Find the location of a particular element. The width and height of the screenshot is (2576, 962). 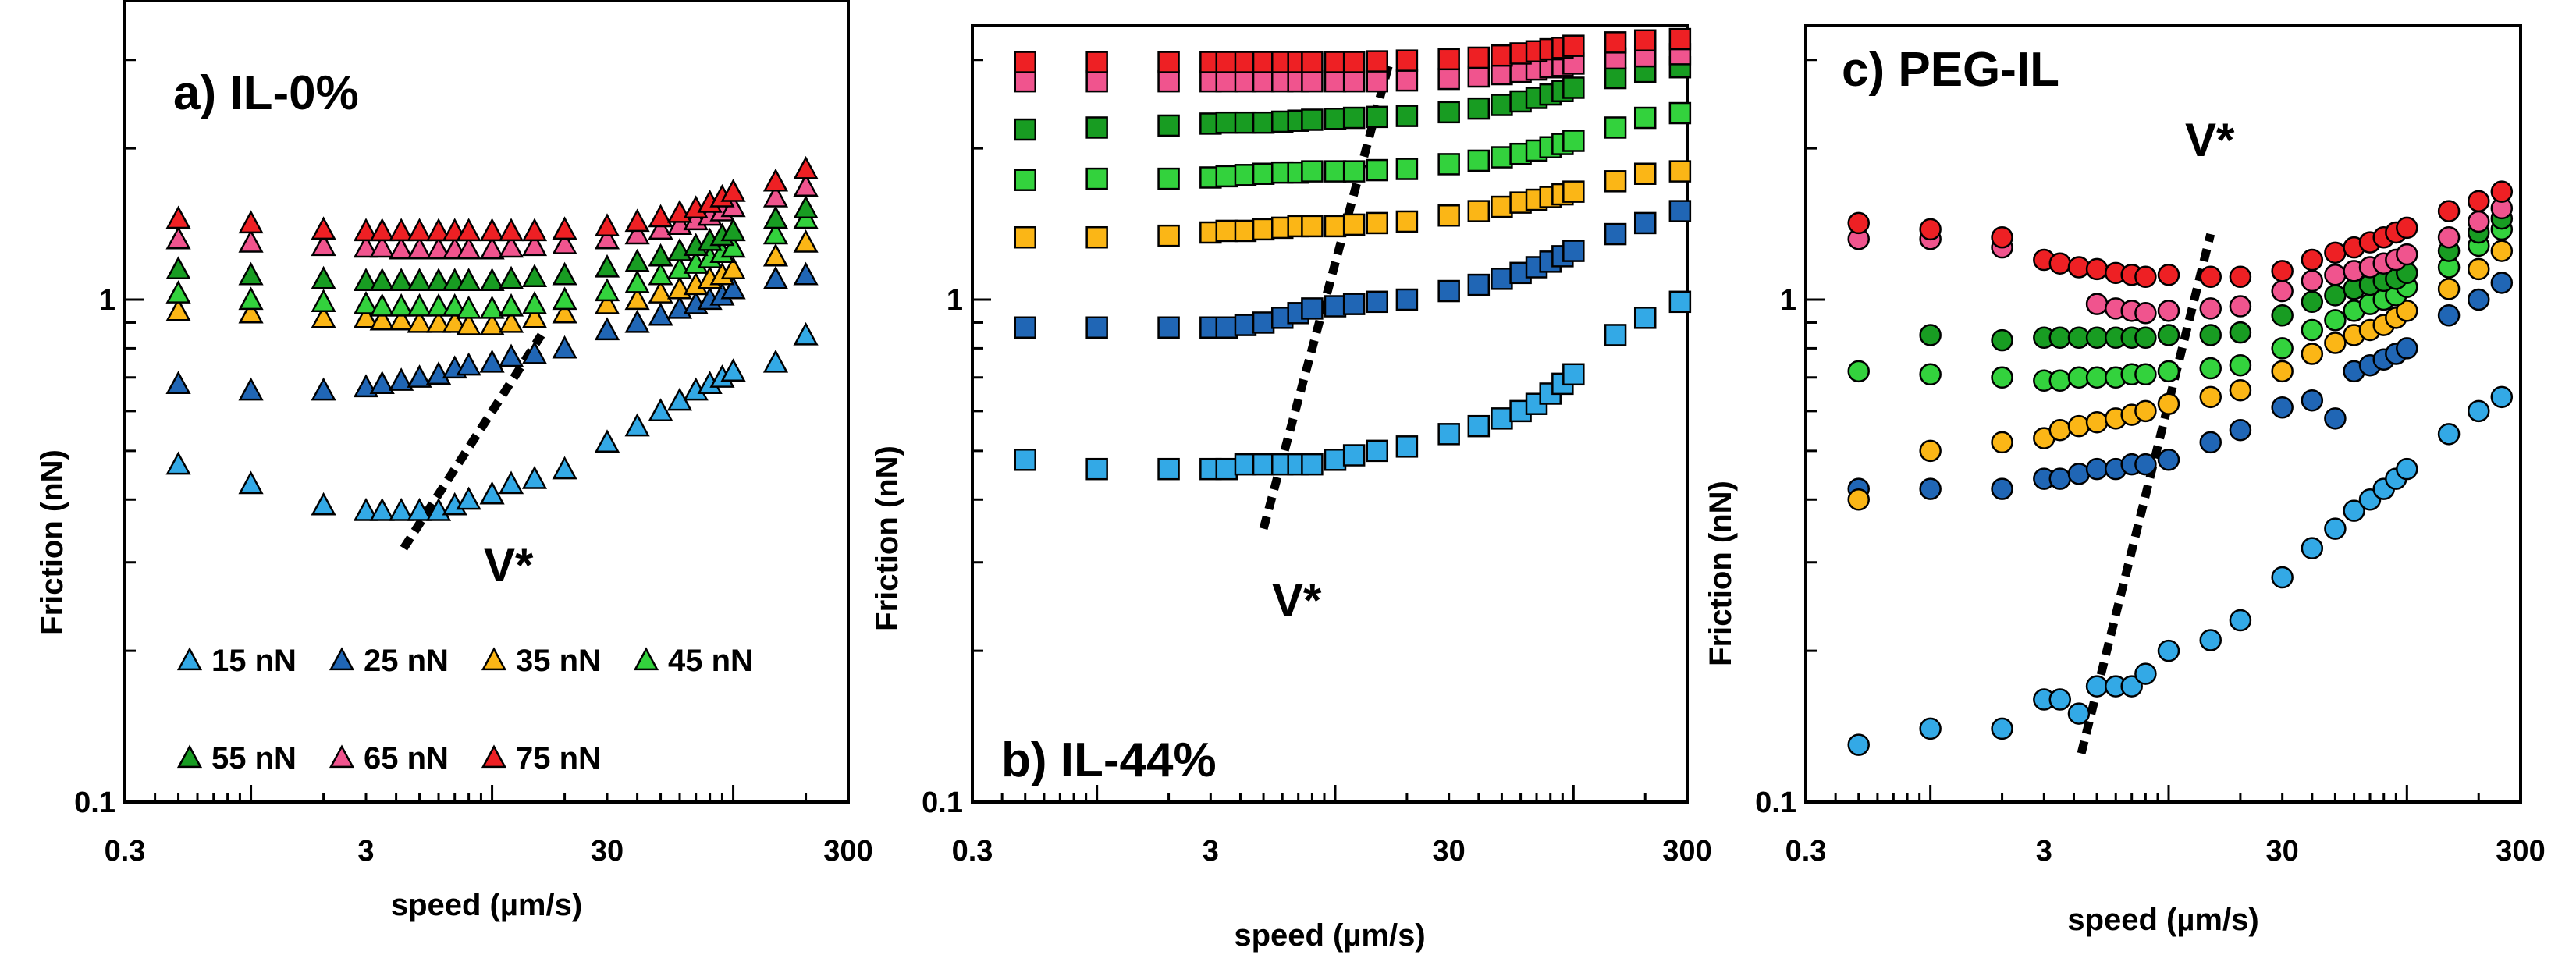

y-axis-label: Friction (nN) is located at coordinates (52, 542).